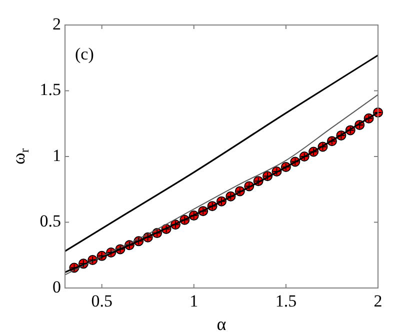 The width and height of the screenshot is (419, 333). I want to click on y-tick-label: 0, so click(56, 286).